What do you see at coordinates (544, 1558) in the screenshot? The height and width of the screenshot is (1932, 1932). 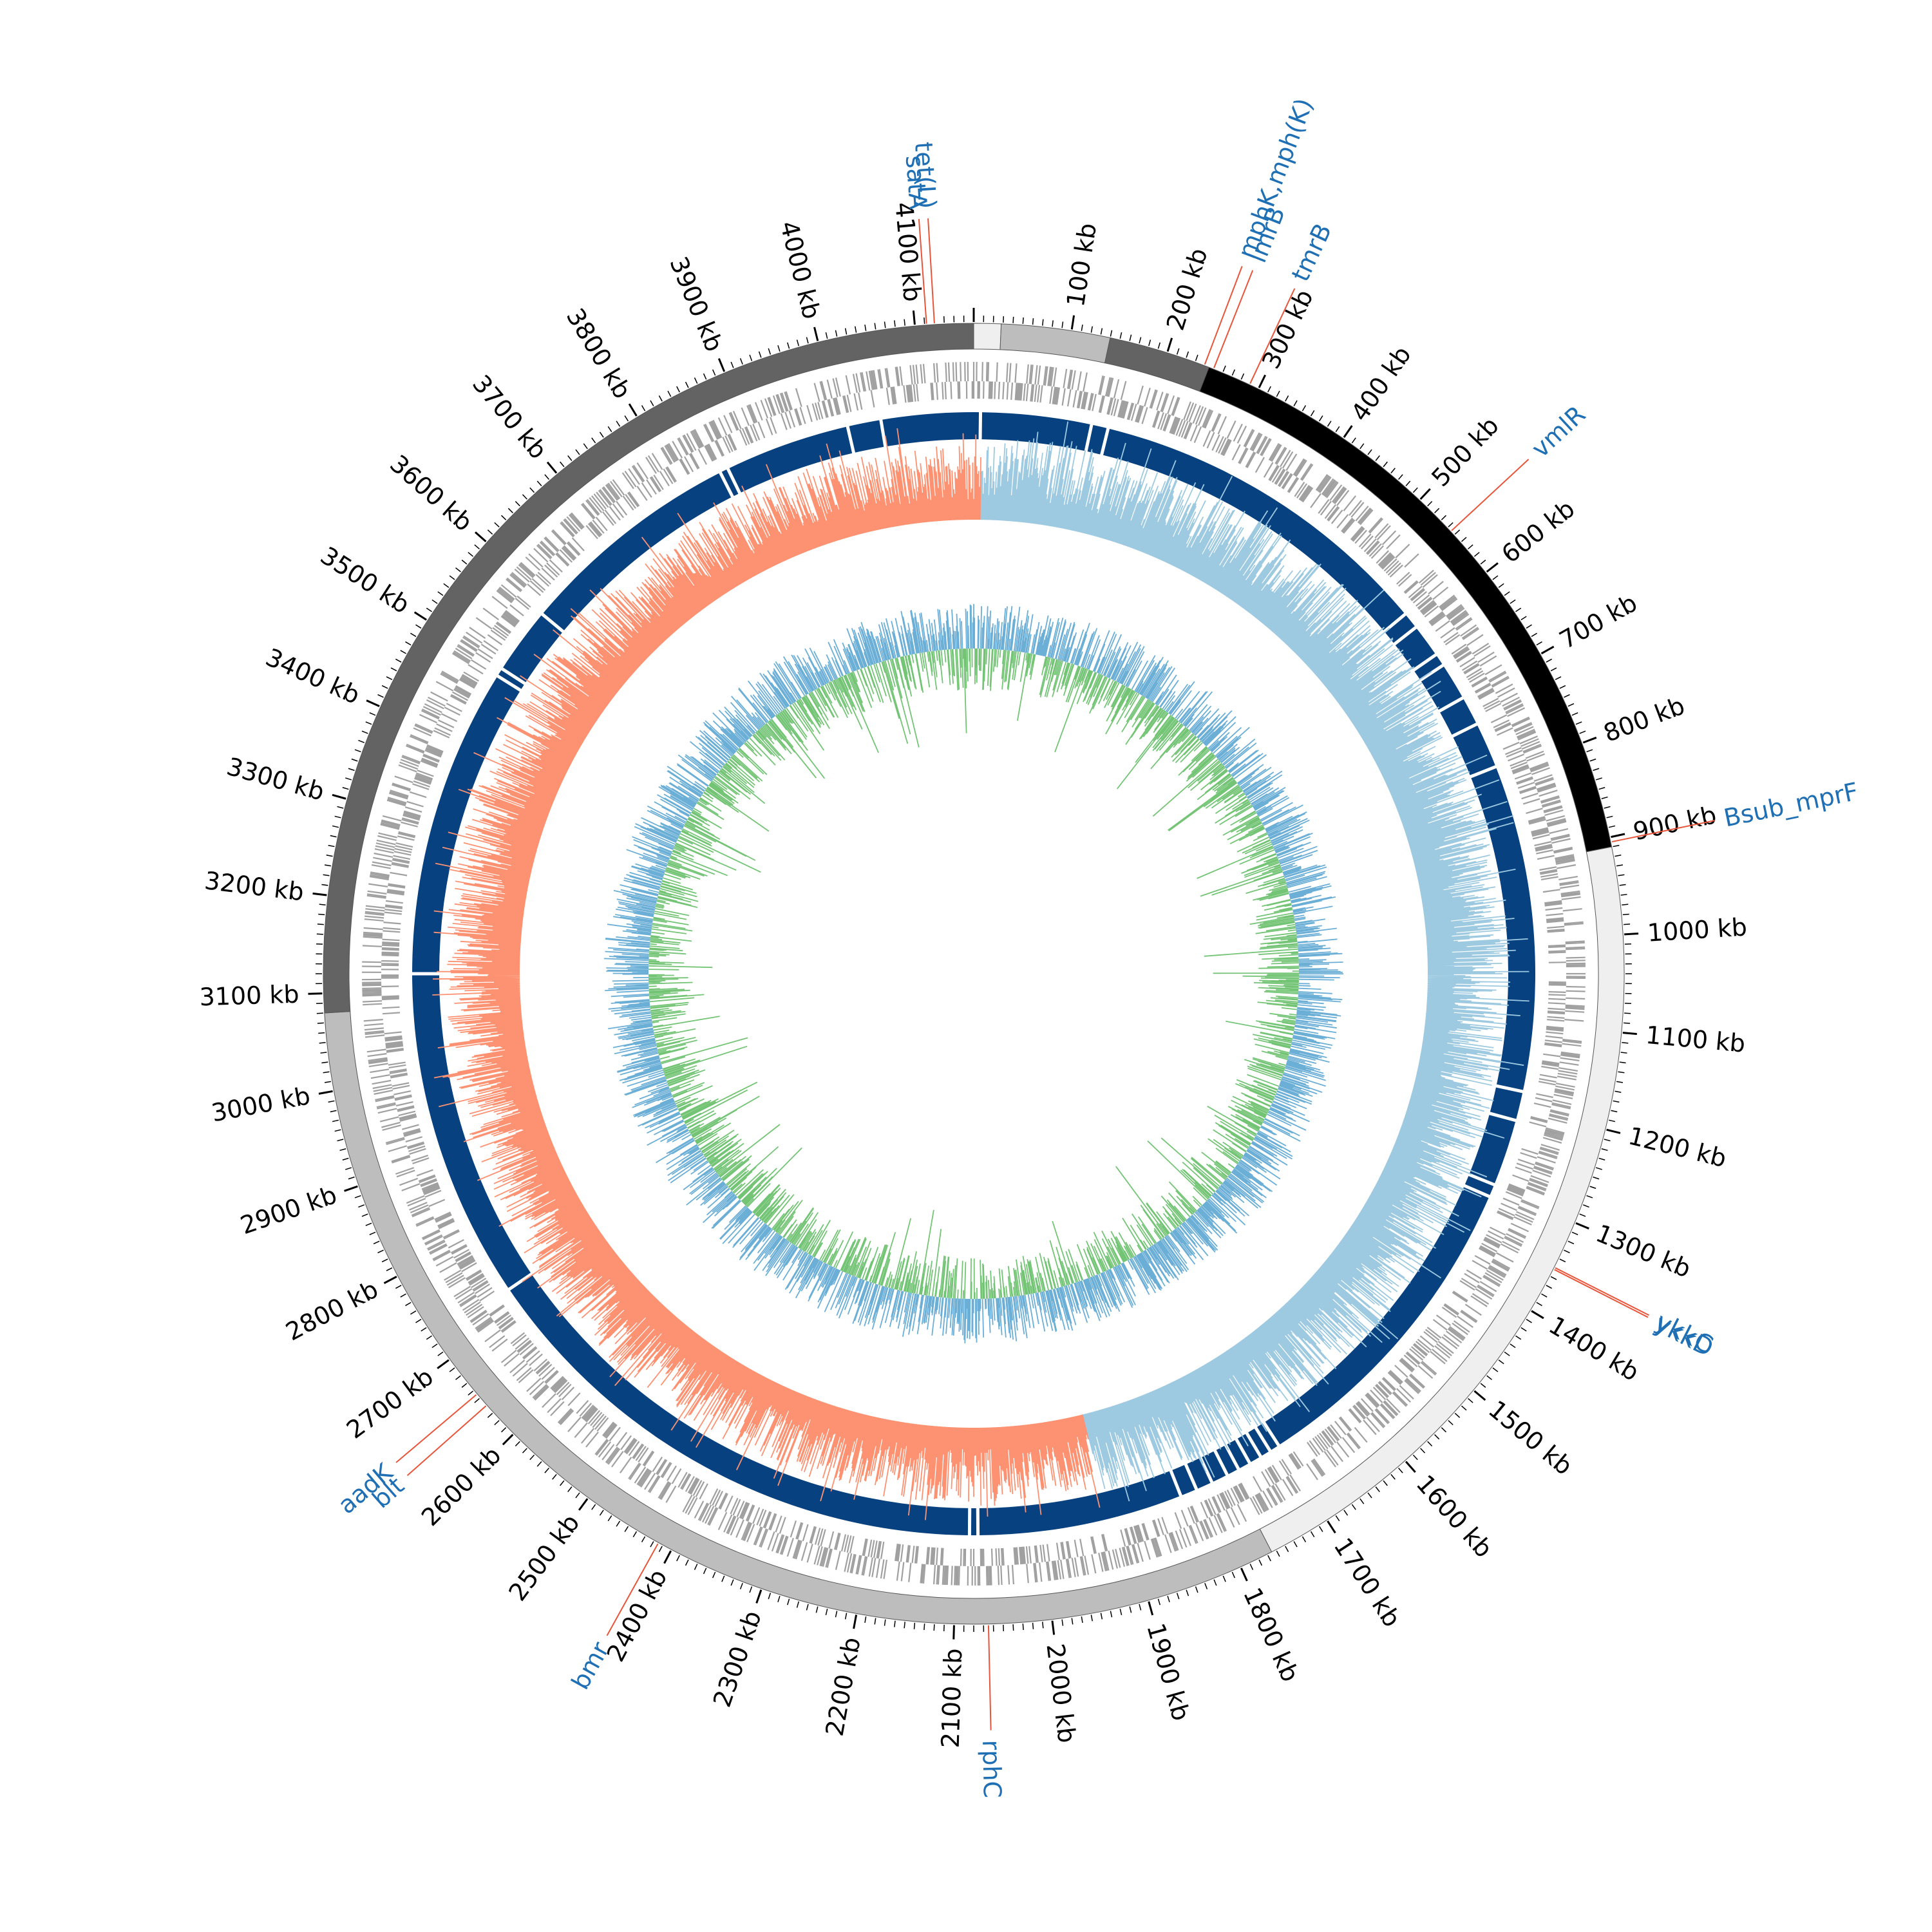 I see `tick-label: 2500 kb` at bounding box center [544, 1558].